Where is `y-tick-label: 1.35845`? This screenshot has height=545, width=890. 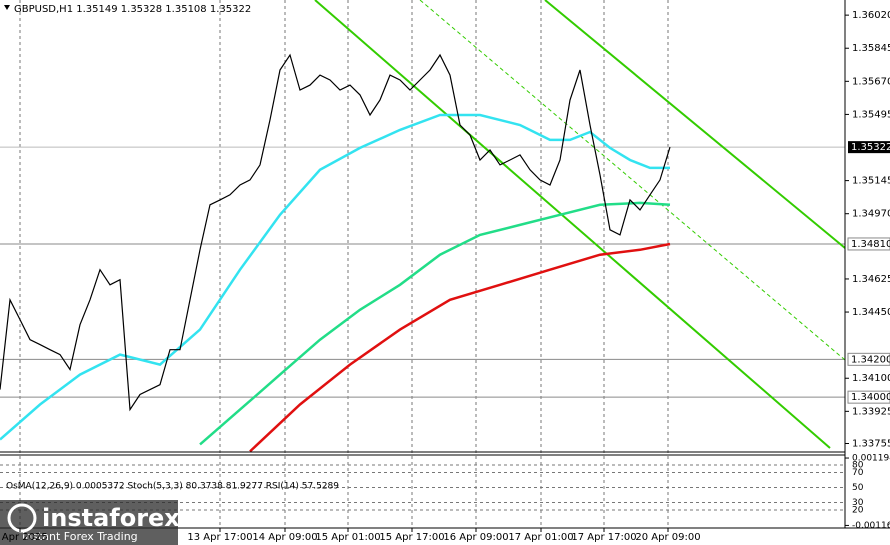 y-tick-label: 1.35845 is located at coordinates (871, 48).